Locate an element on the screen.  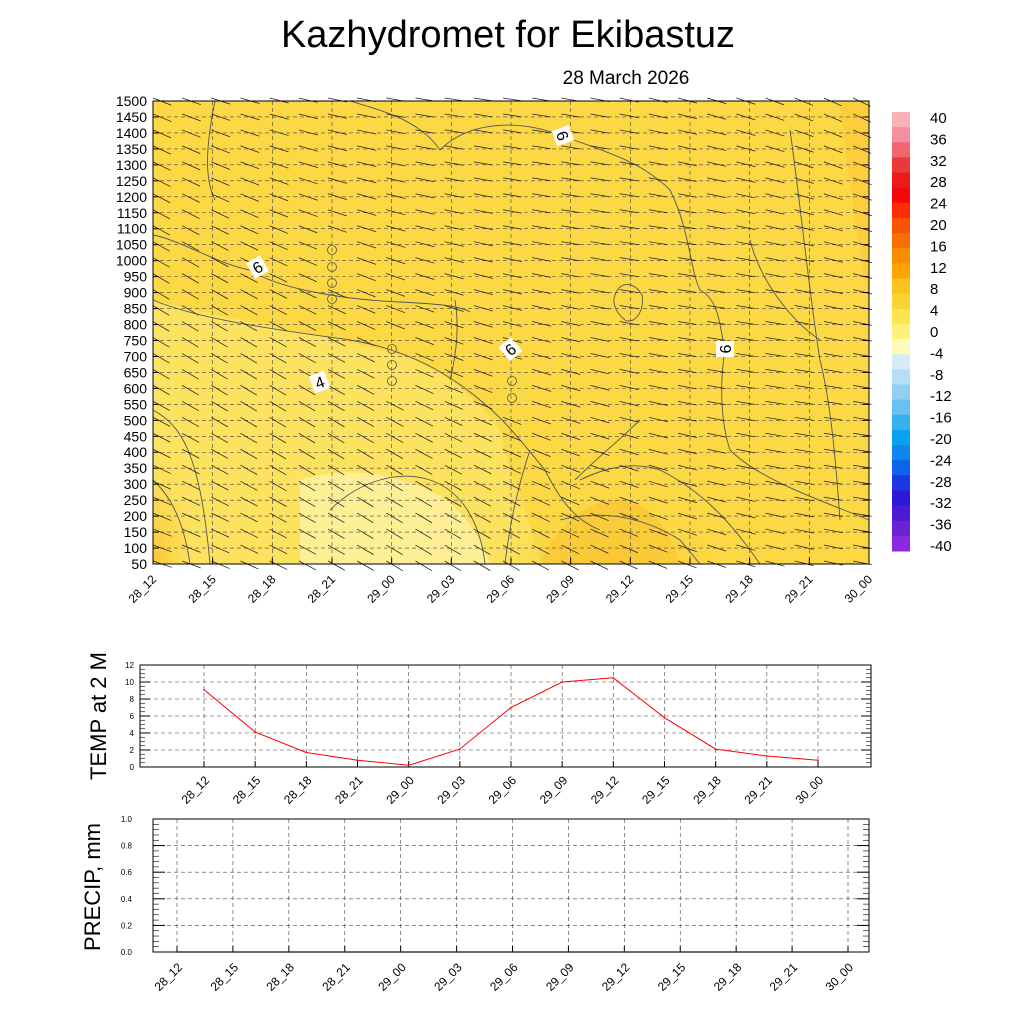
y-tick-label: 0 is located at coordinates (132, 767).